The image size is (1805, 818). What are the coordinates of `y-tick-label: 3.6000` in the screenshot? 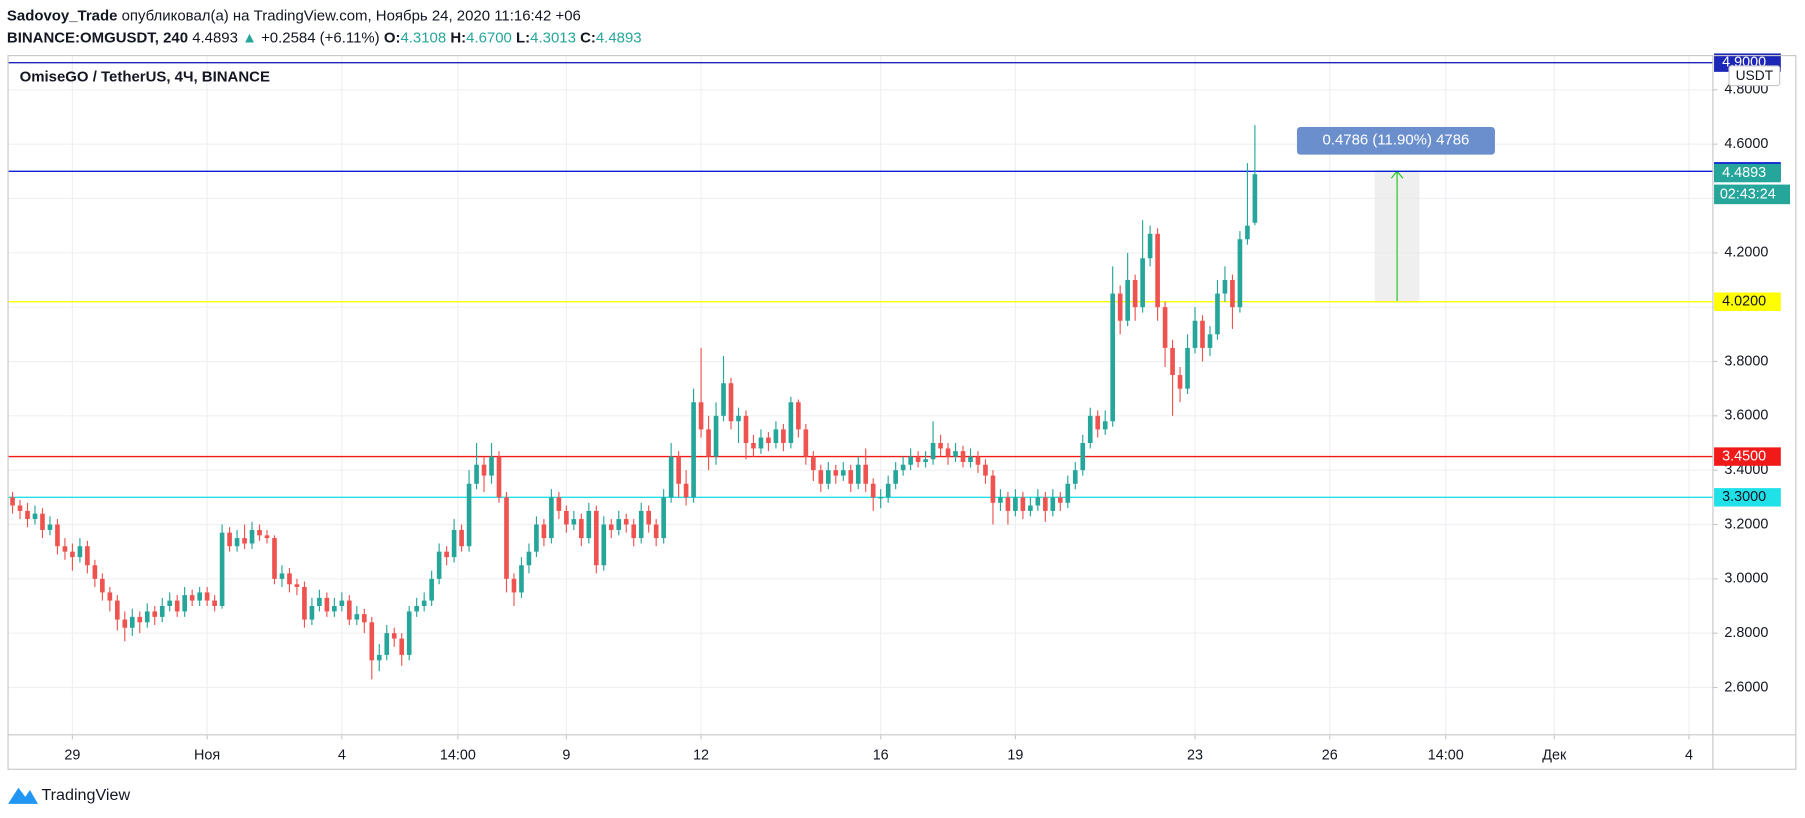 It's located at (1746, 416).